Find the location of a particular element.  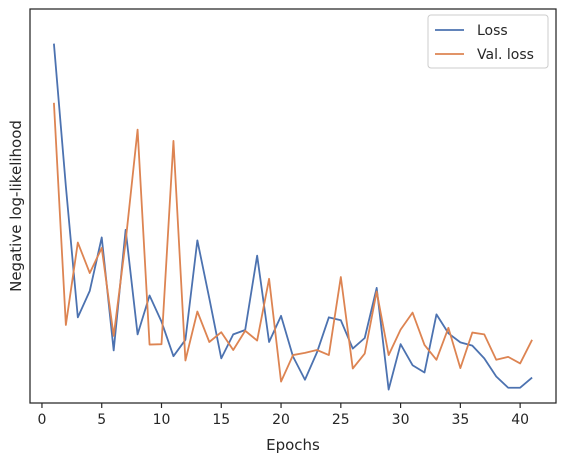

x-tick-label: 5 is located at coordinates (101, 420).